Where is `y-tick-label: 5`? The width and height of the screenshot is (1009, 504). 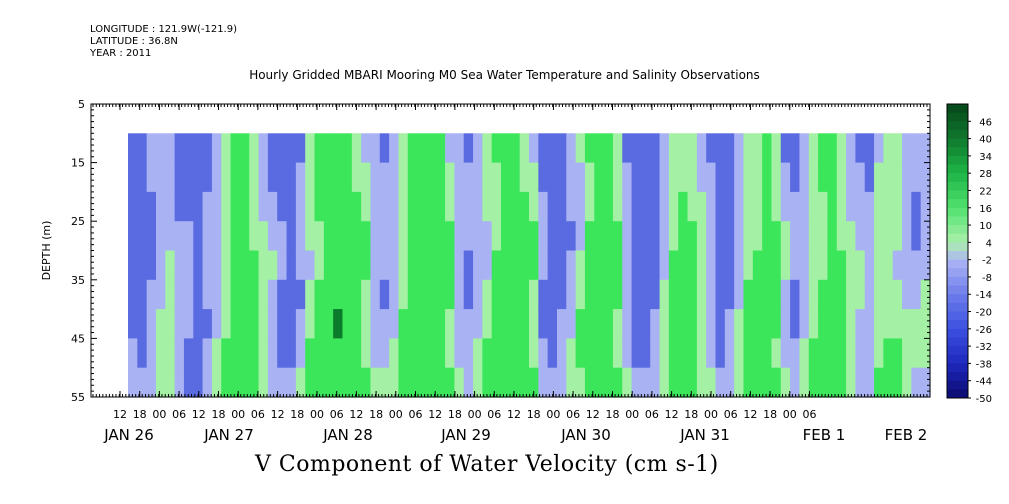
y-tick-label: 5 is located at coordinates (81, 104).